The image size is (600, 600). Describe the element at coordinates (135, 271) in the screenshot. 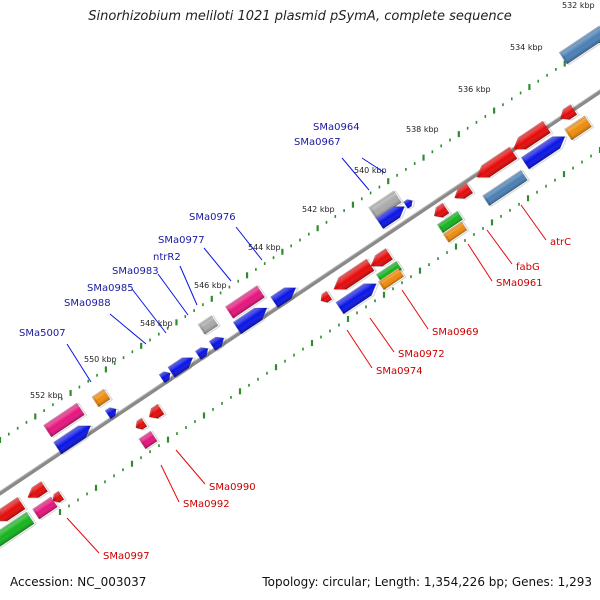

I see `gene-label: SMa0983` at that location.